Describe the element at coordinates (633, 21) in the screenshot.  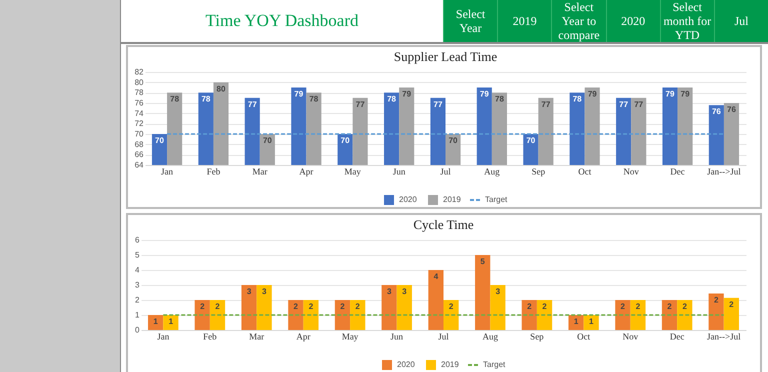
I see `text: 2020` at that location.